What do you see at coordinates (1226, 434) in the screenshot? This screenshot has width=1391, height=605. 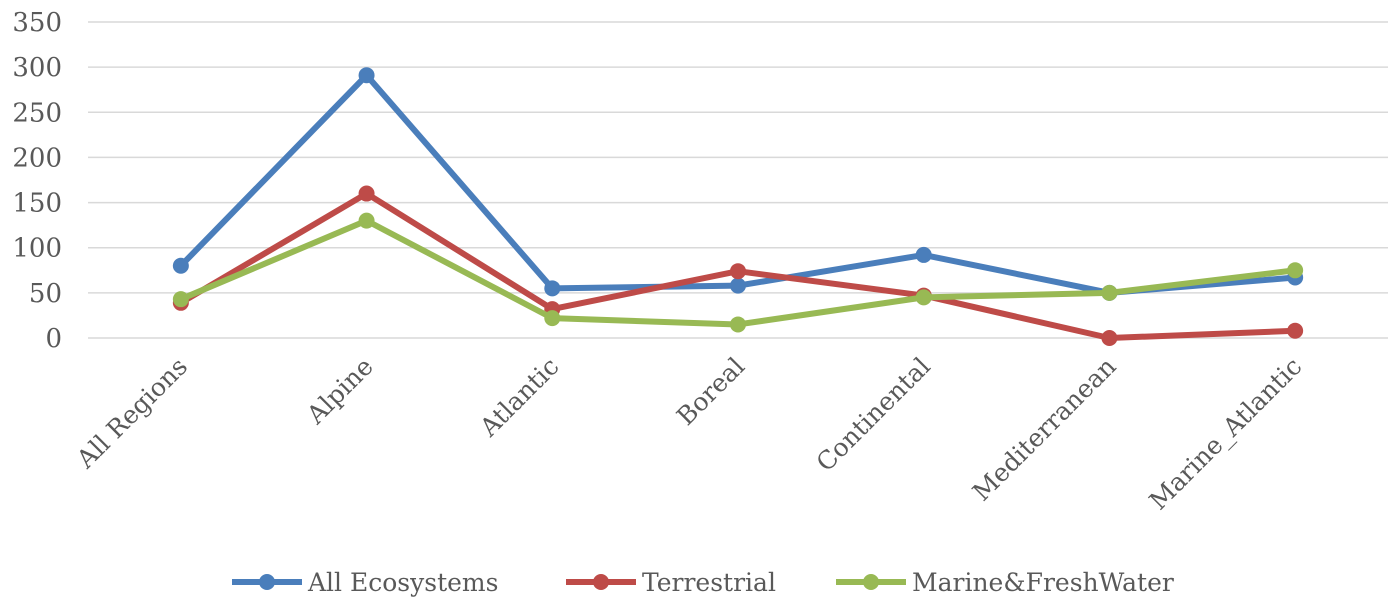 I see `x-tick-label: Marine_Atlantic` at bounding box center [1226, 434].